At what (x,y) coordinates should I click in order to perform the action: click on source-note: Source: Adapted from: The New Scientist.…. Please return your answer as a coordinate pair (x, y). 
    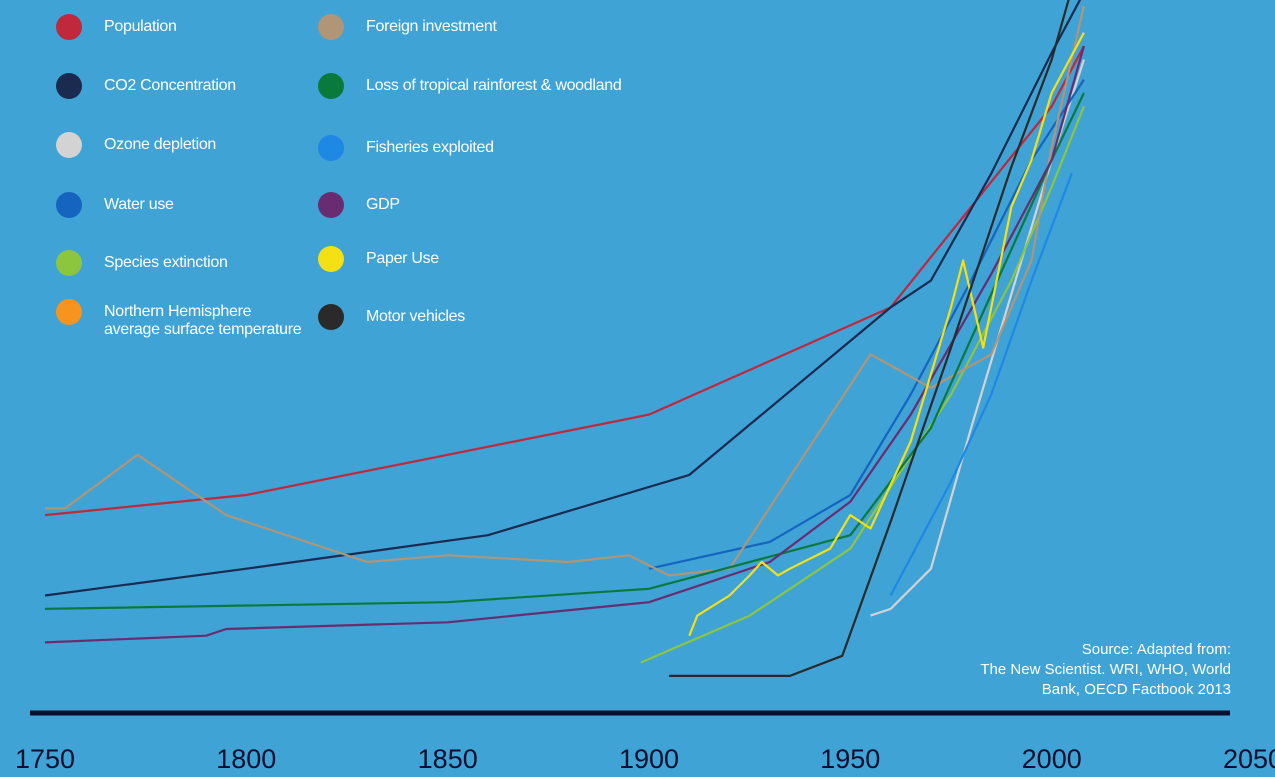
    Looking at the image, I should click on (1051, 670).